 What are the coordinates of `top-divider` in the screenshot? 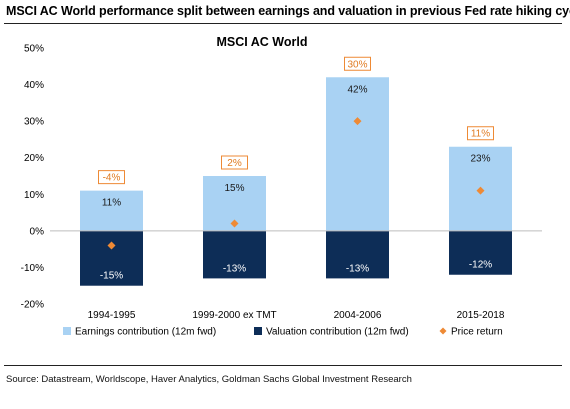 It's located at (283, 23).